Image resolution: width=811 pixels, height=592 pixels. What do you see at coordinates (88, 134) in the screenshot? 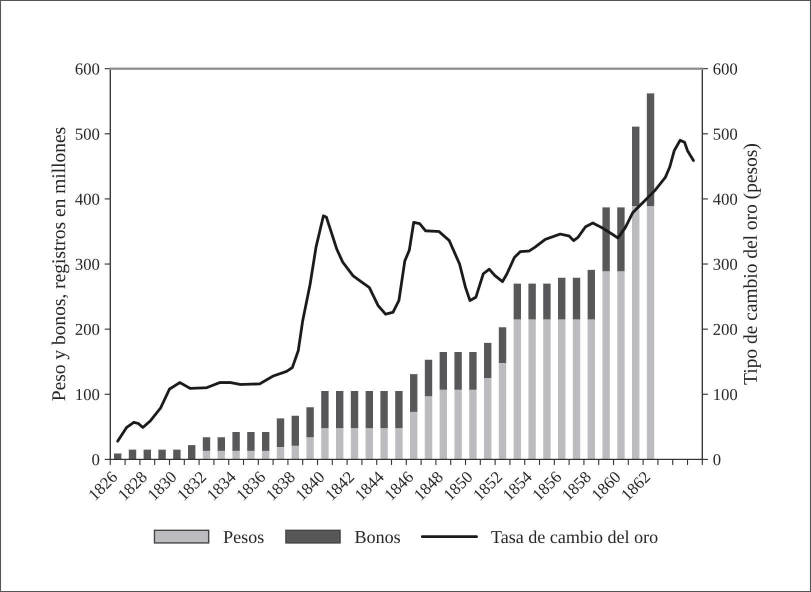
I see `y-tick-label: 500` at bounding box center [88, 134].